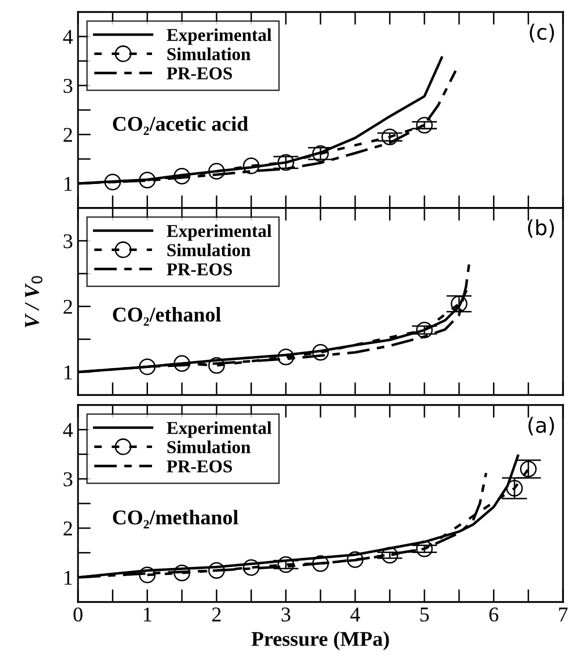 The width and height of the screenshot is (582, 662). I want to click on x-tick-label: 7, so click(563, 615).